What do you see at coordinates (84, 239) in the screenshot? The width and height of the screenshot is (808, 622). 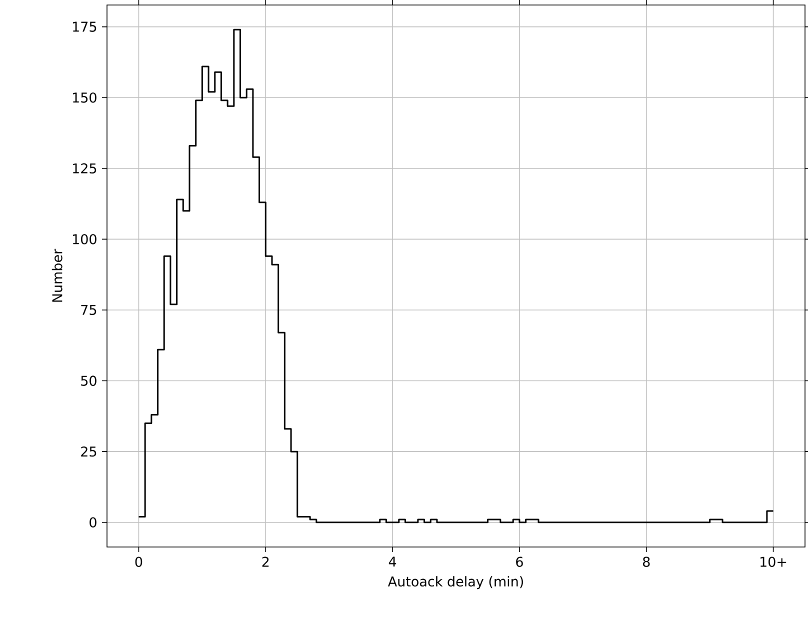 I see `y-tick-label: 100` at bounding box center [84, 239].